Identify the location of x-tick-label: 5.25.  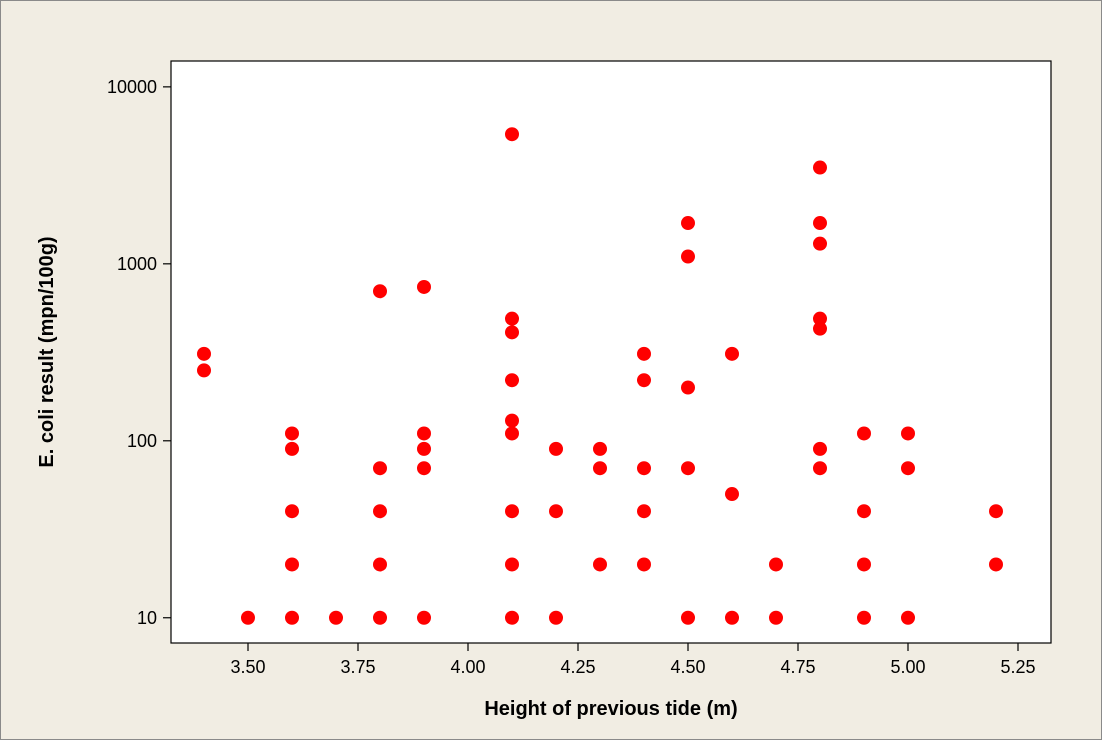
(1017, 667).